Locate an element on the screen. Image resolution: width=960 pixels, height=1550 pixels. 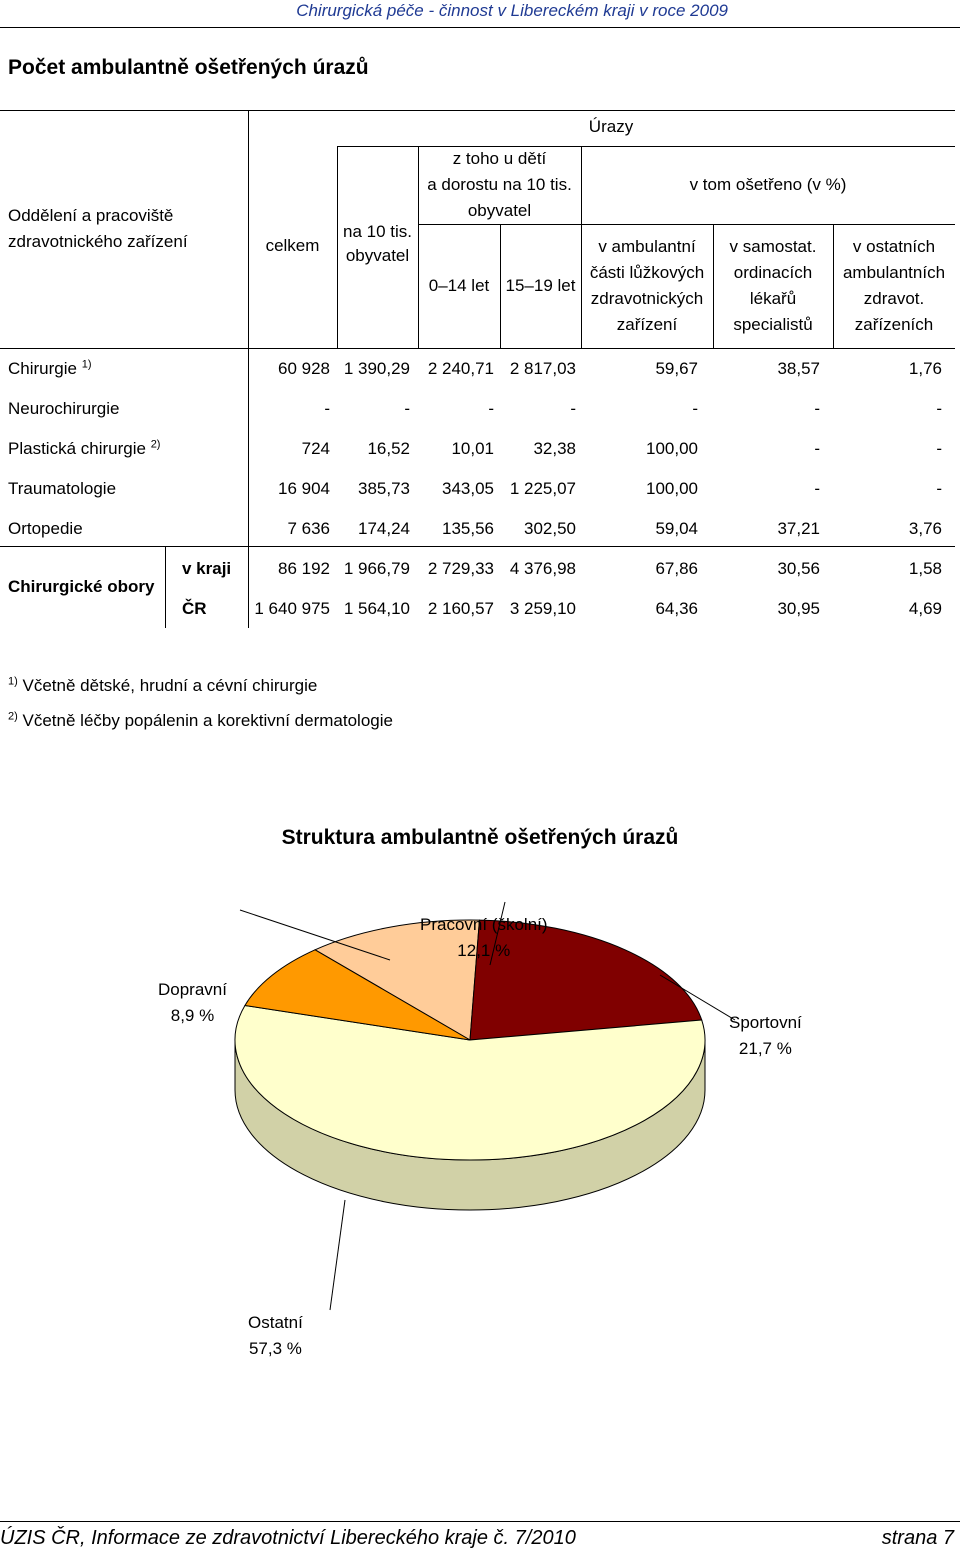
table-cell: 7 636 is located at coordinates (308, 528).